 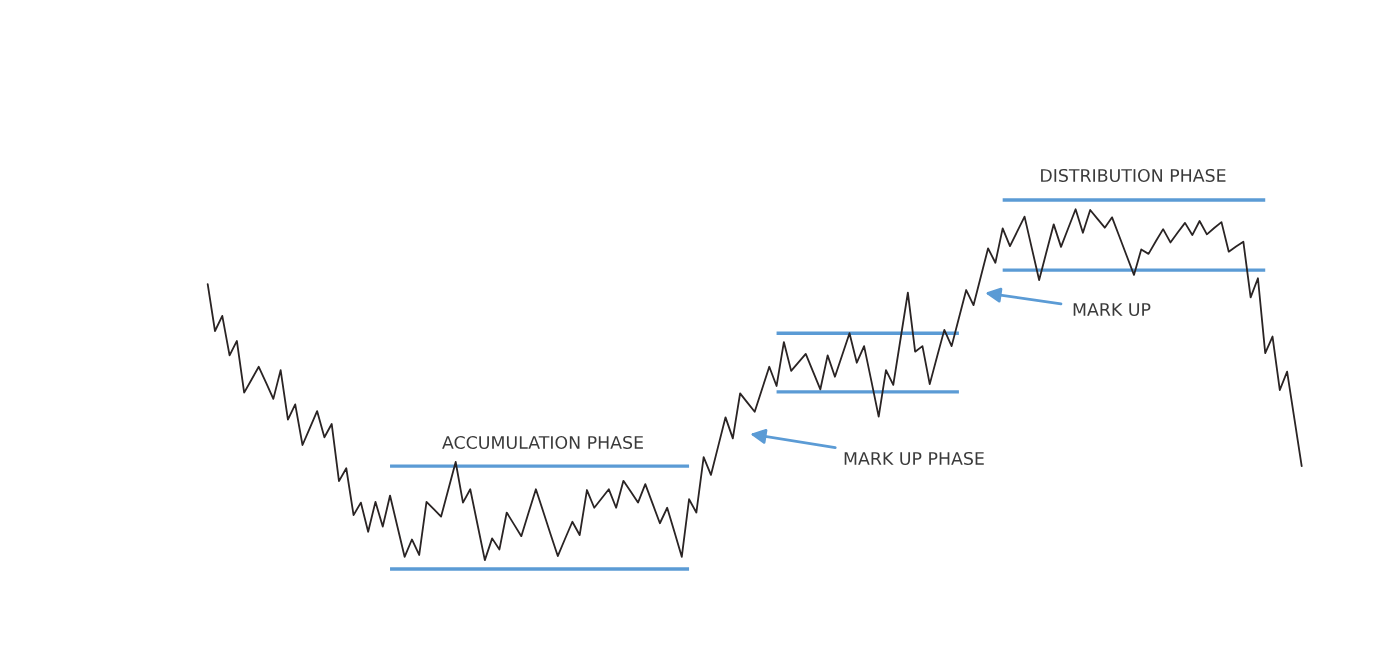 What do you see at coordinates (1133, 175) in the screenshot?
I see `text: DISTRIBUTION PHASE` at bounding box center [1133, 175].